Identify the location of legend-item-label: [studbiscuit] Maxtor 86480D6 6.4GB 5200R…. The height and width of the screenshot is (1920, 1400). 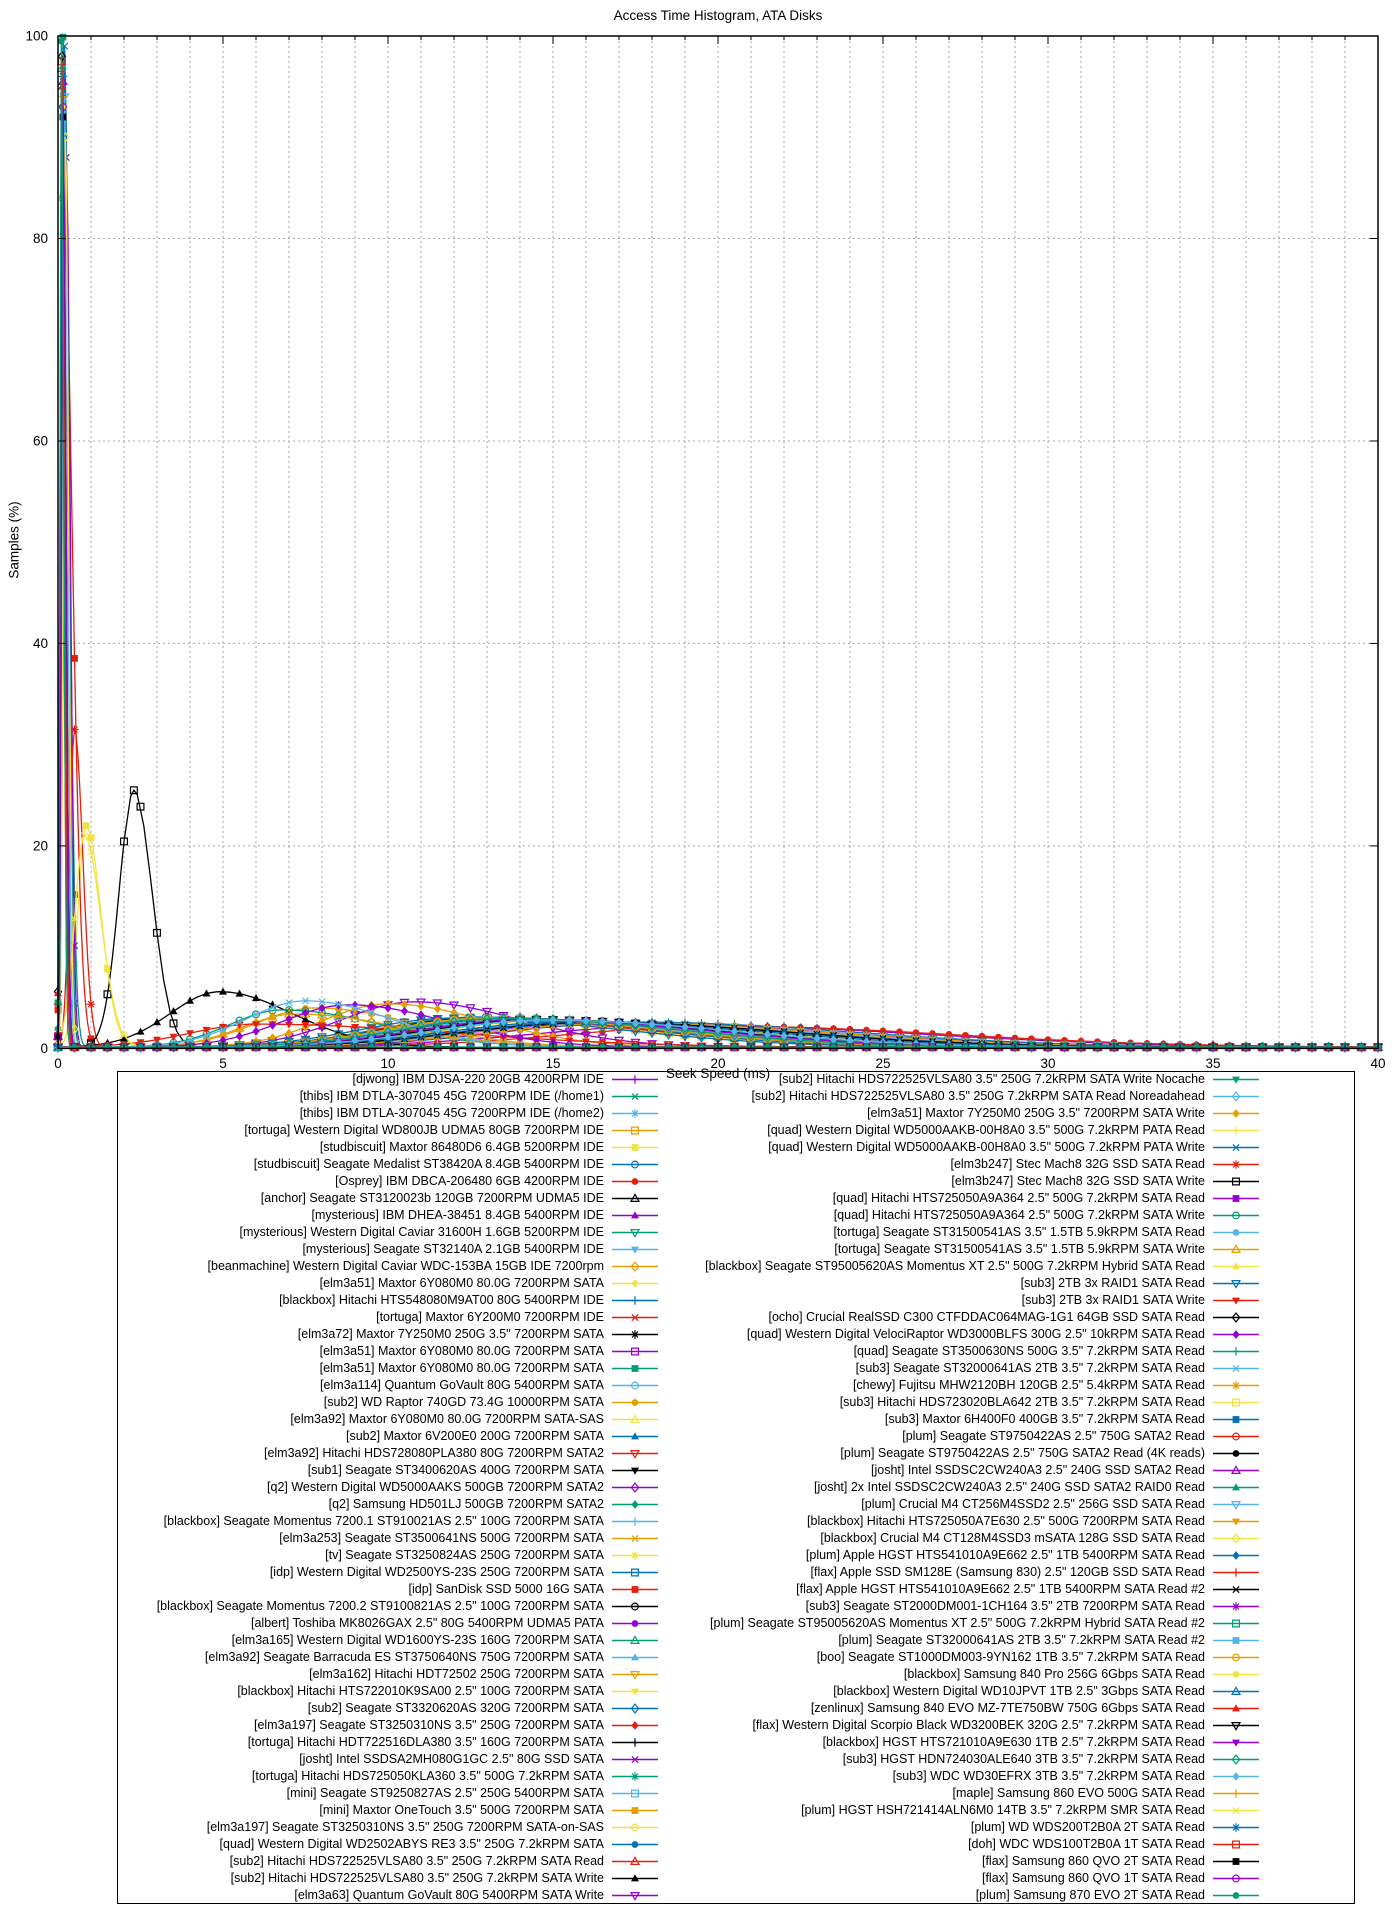
(461, 1147).